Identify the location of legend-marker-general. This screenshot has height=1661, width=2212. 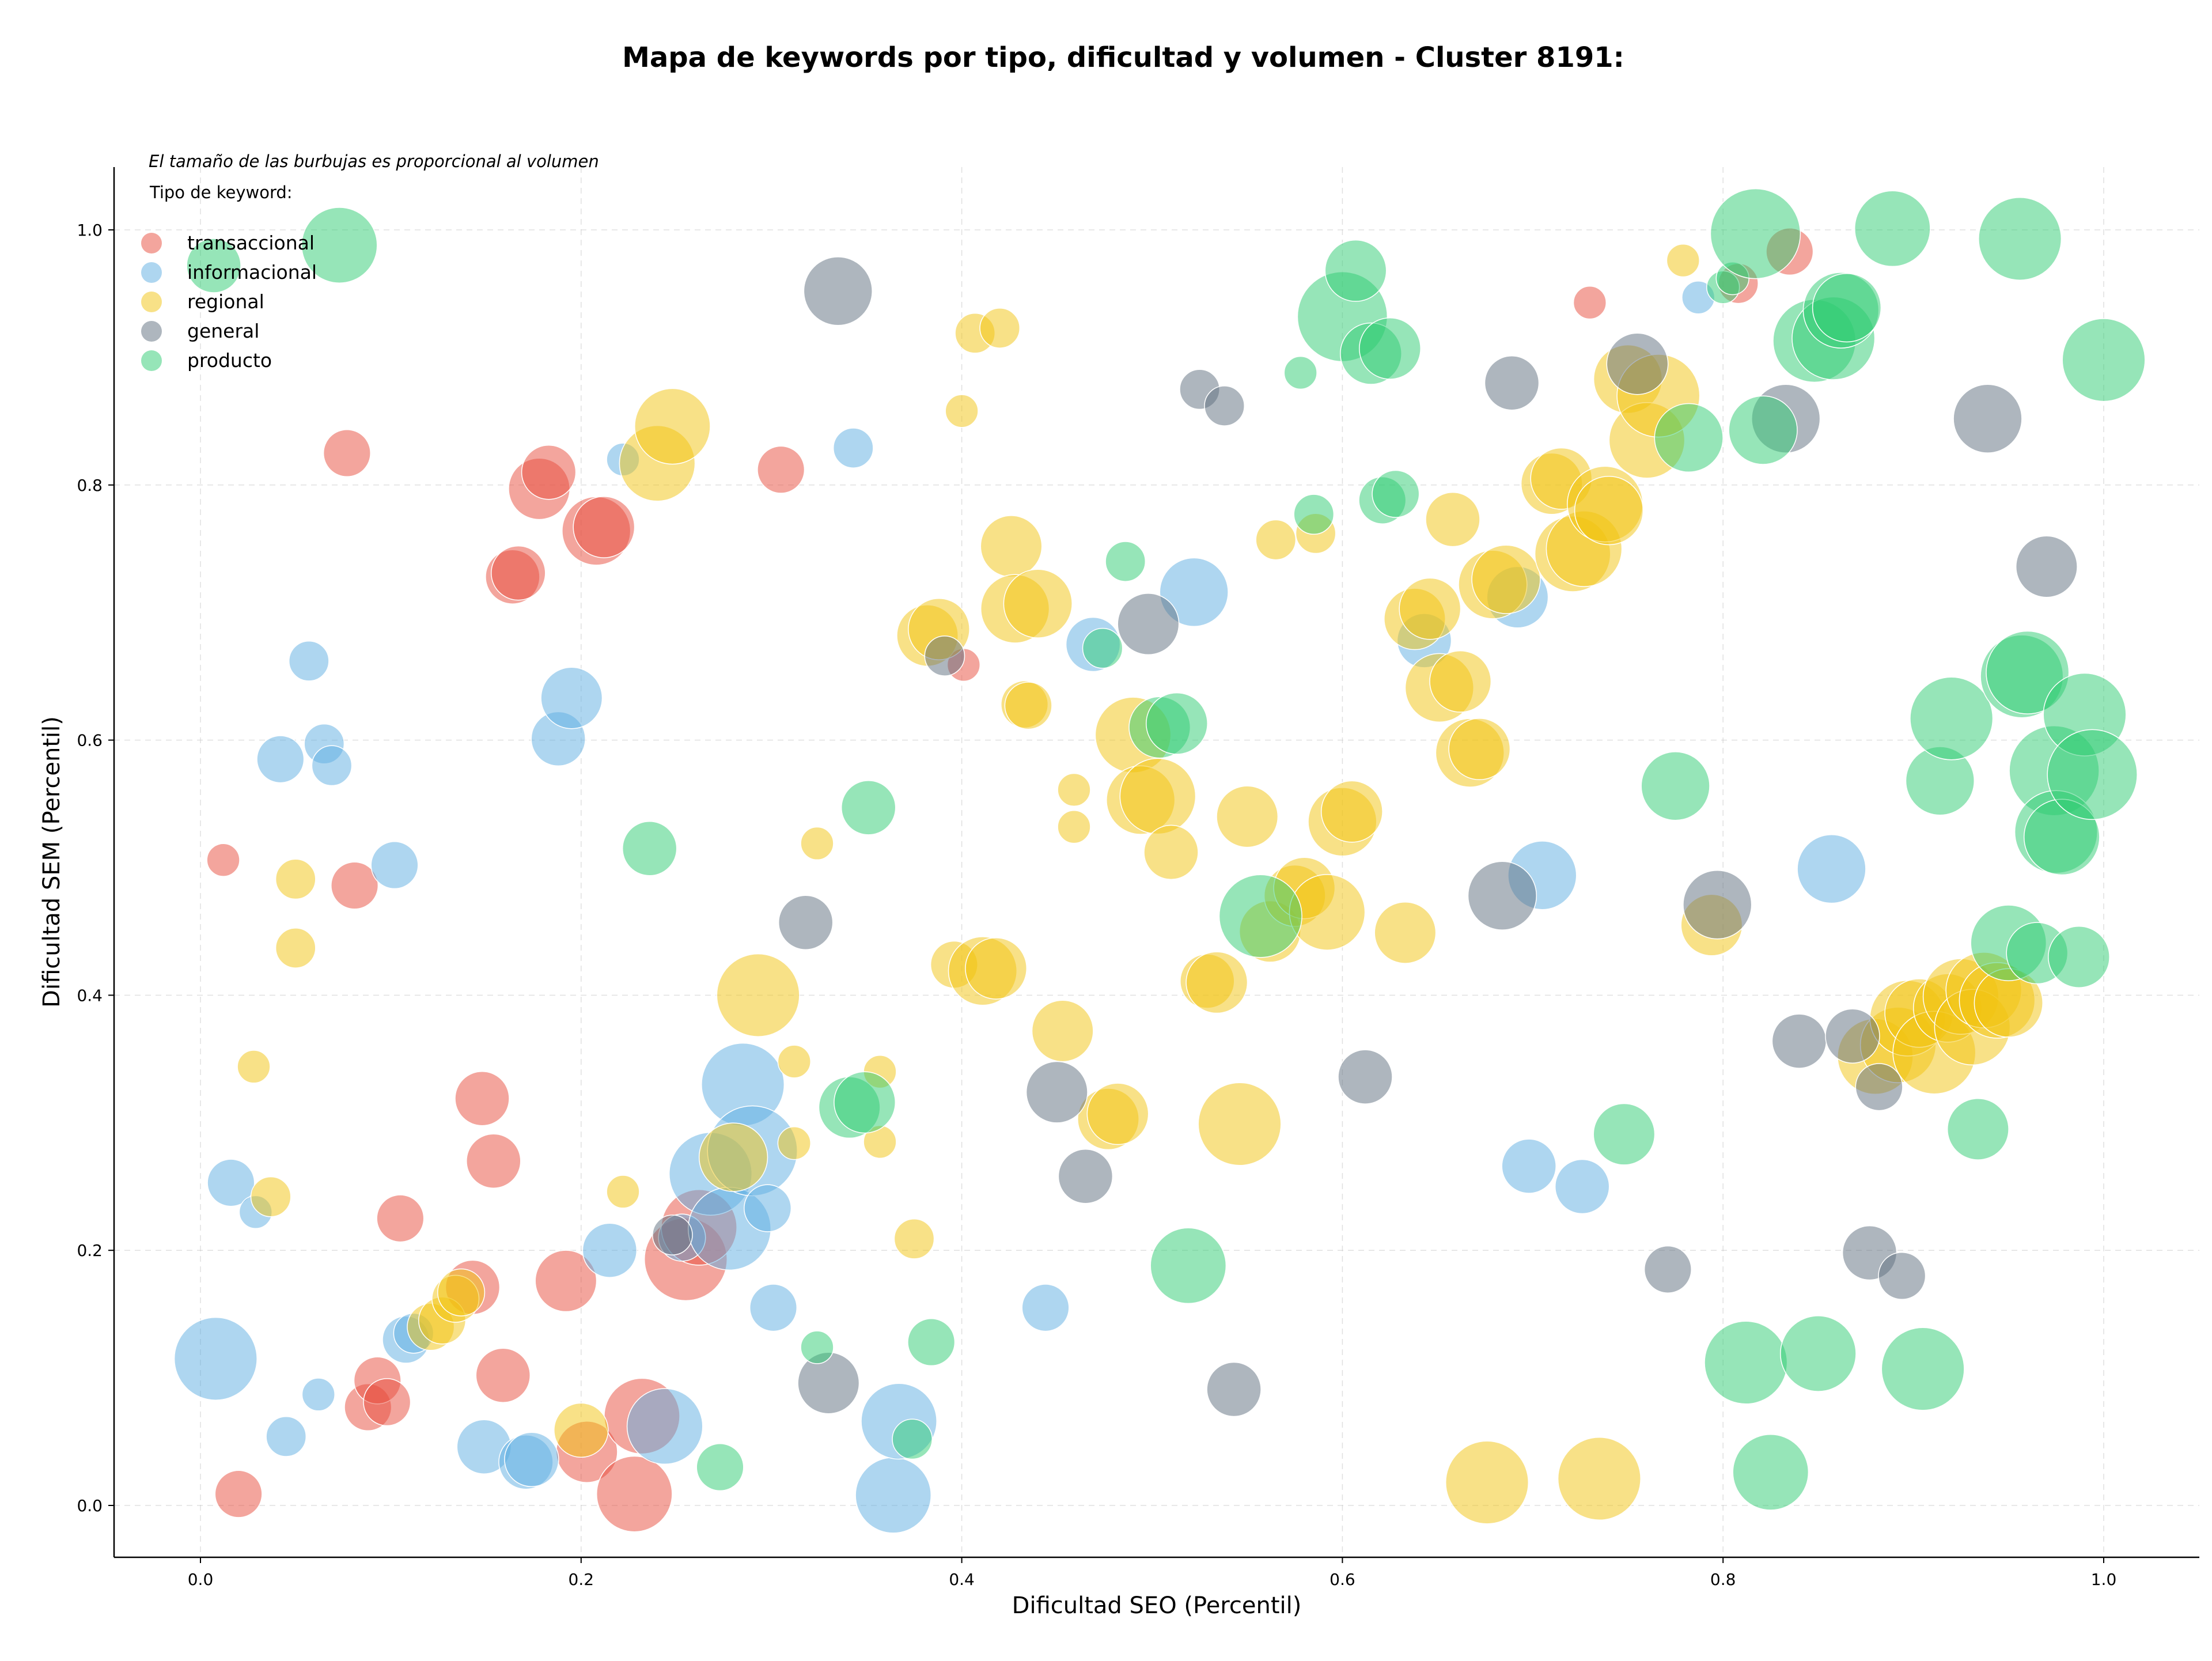
(151, 331).